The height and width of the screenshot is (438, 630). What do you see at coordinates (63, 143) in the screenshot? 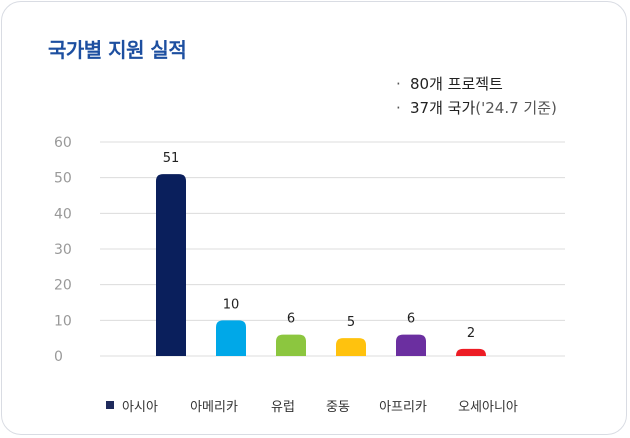
I see `y-tick-label: 60` at bounding box center [63, 143].